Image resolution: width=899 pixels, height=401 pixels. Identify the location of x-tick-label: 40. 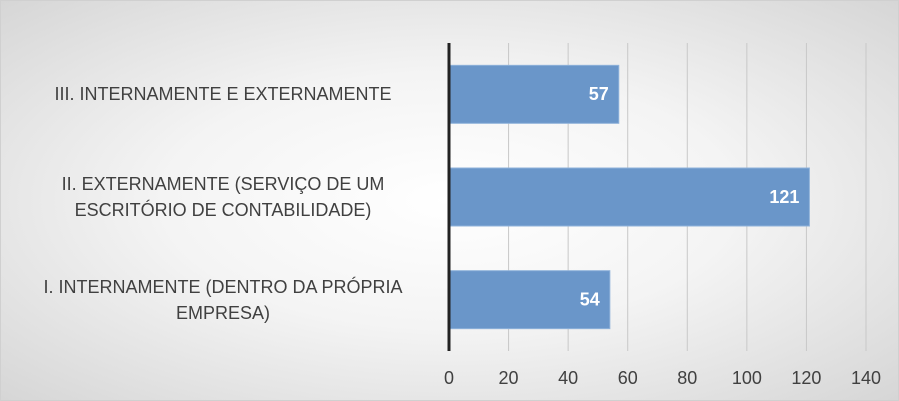
(568, 378).